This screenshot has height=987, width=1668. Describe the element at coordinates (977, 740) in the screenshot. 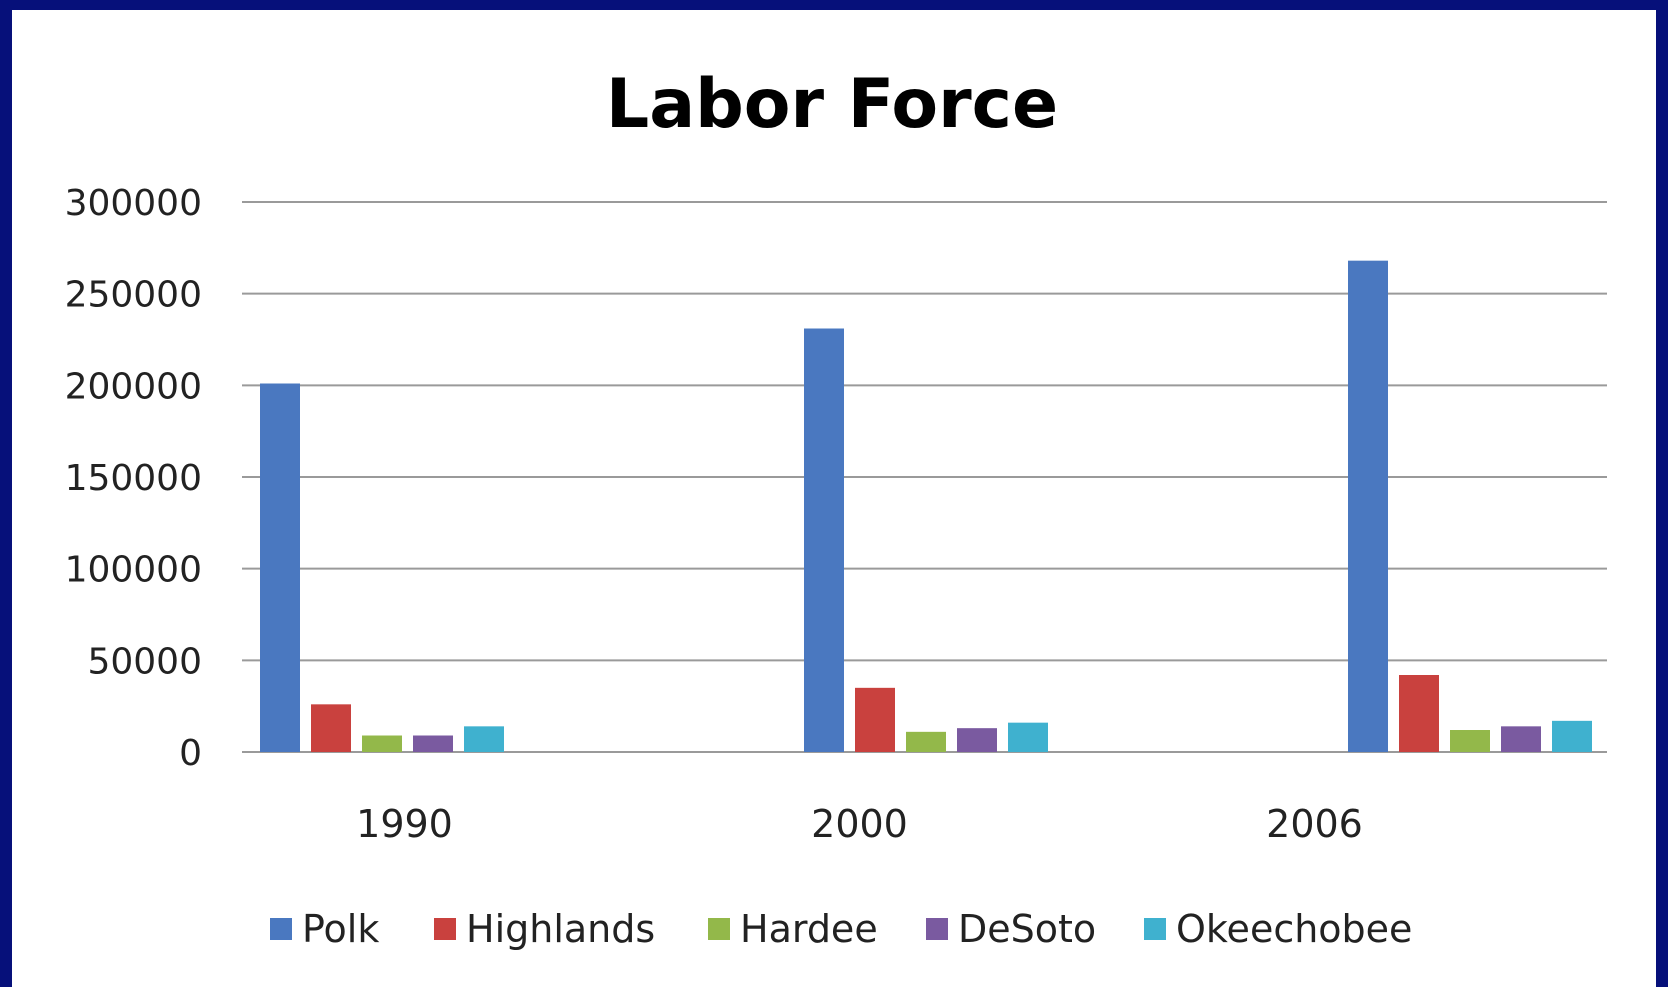

I see `bar-desoto-2000` at that location.